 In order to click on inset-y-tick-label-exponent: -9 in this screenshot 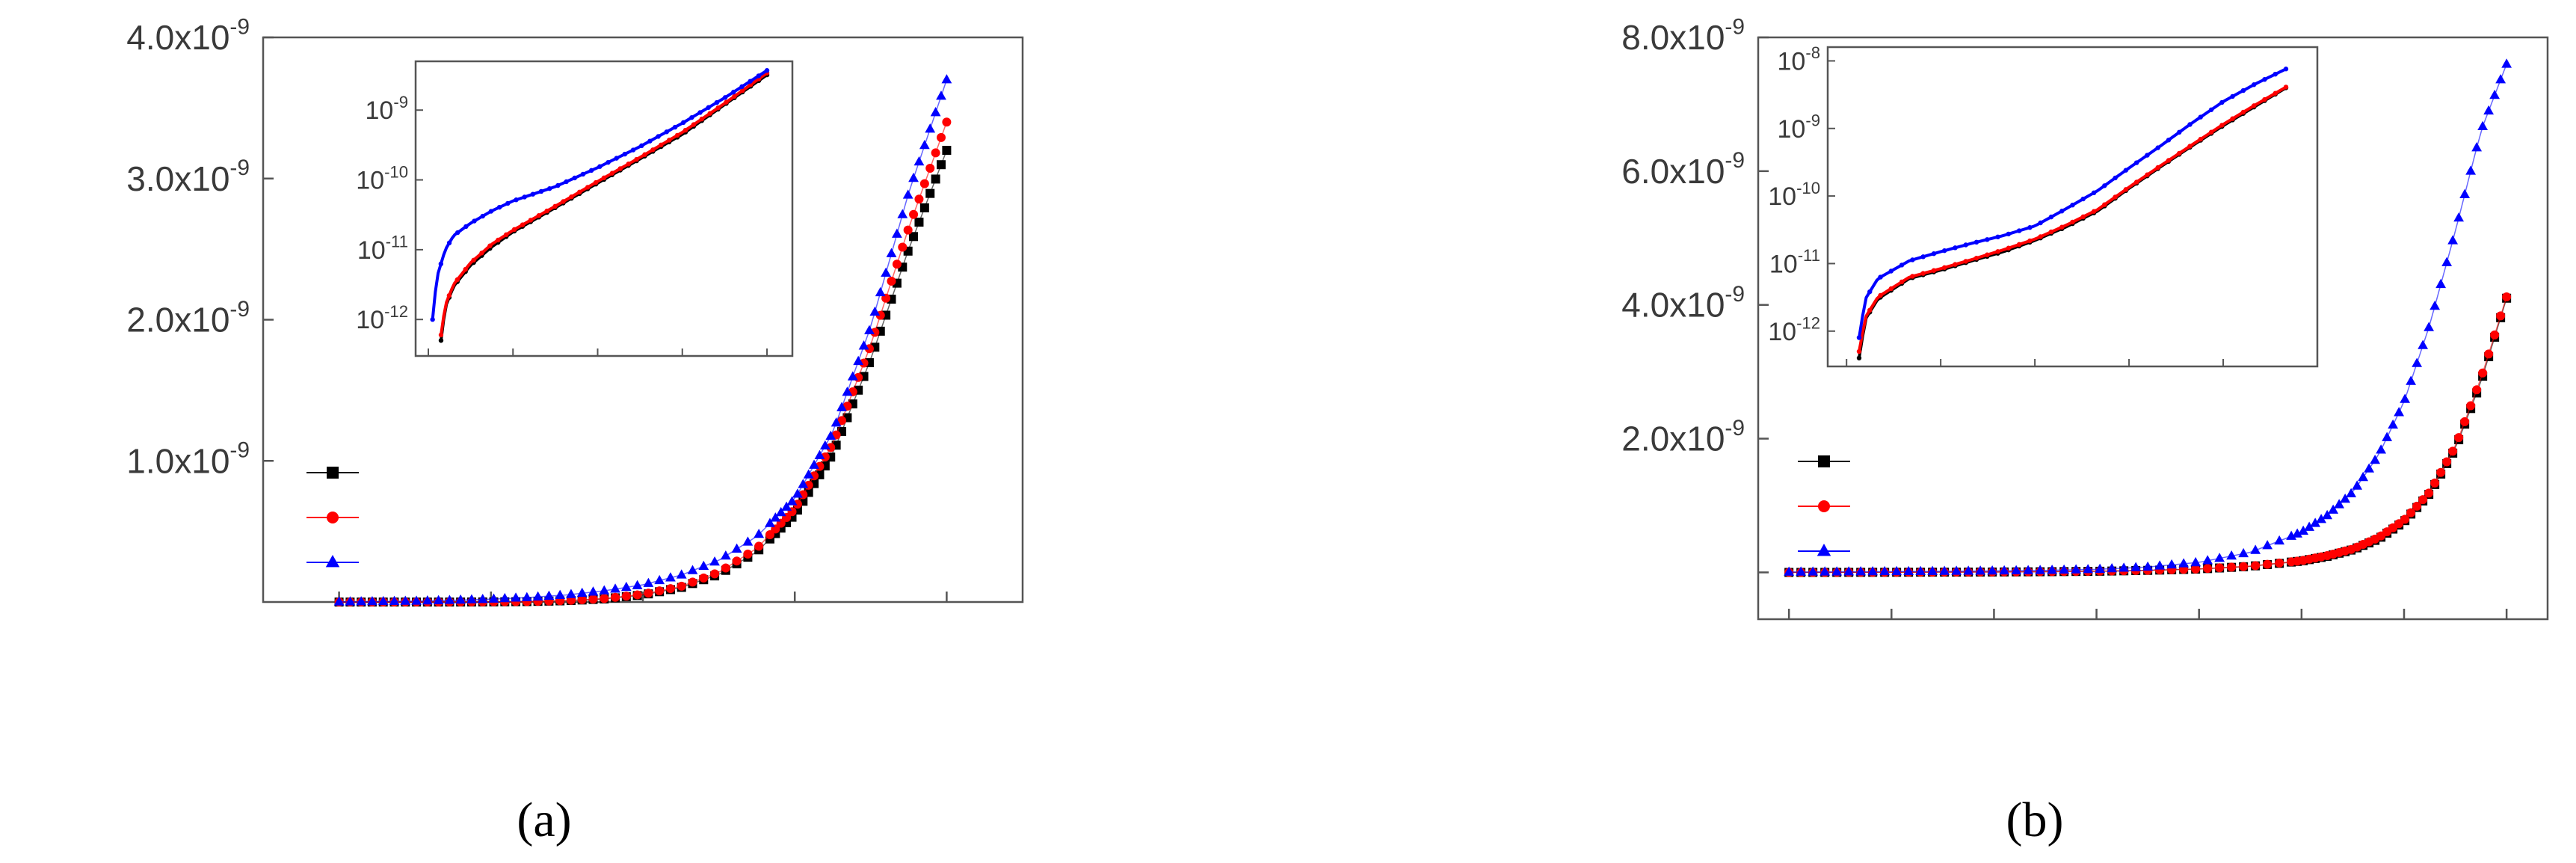, I will do `click(400, 102)`.